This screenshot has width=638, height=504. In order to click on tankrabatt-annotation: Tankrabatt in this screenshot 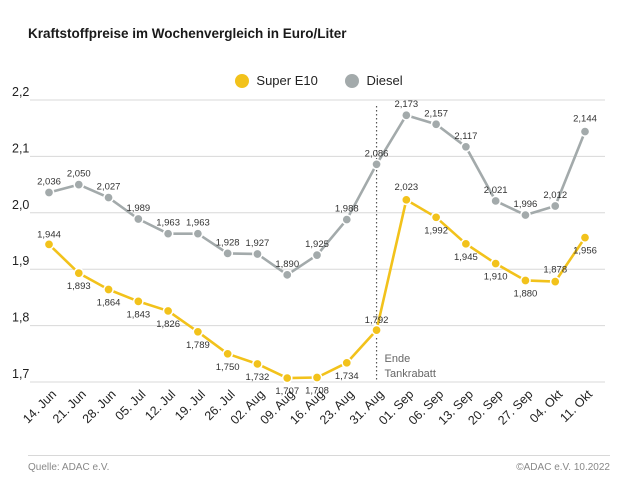, I will do `click(410, 374)`.